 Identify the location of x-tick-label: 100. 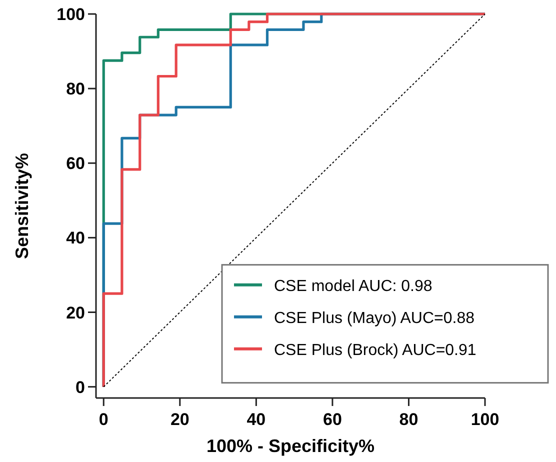
(485, 419).